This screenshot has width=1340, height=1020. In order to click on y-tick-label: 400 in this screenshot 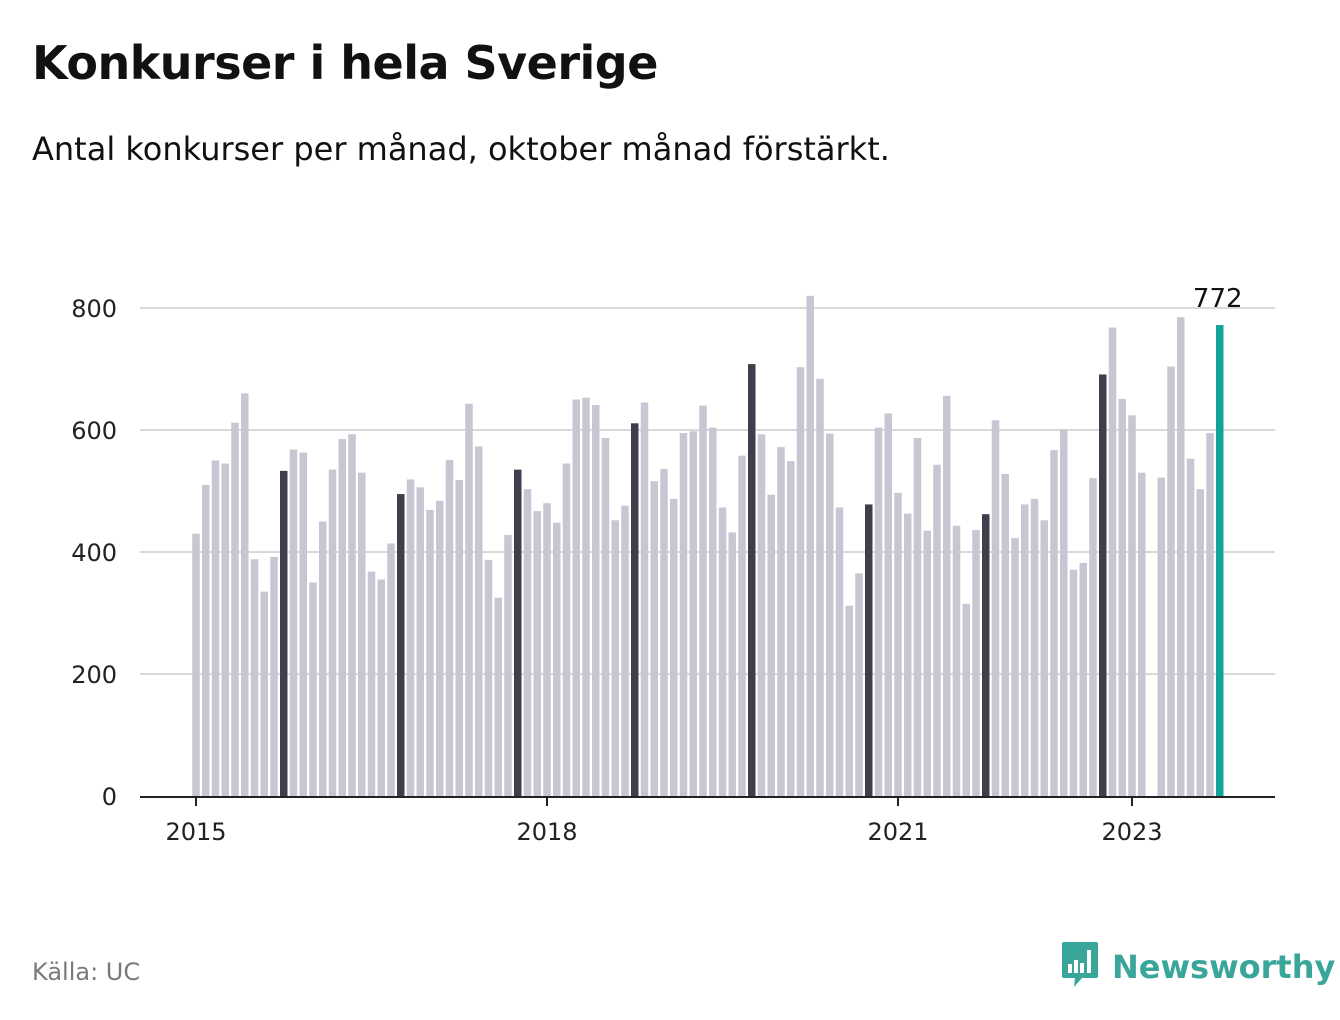, I will do `click(94, 553)`.